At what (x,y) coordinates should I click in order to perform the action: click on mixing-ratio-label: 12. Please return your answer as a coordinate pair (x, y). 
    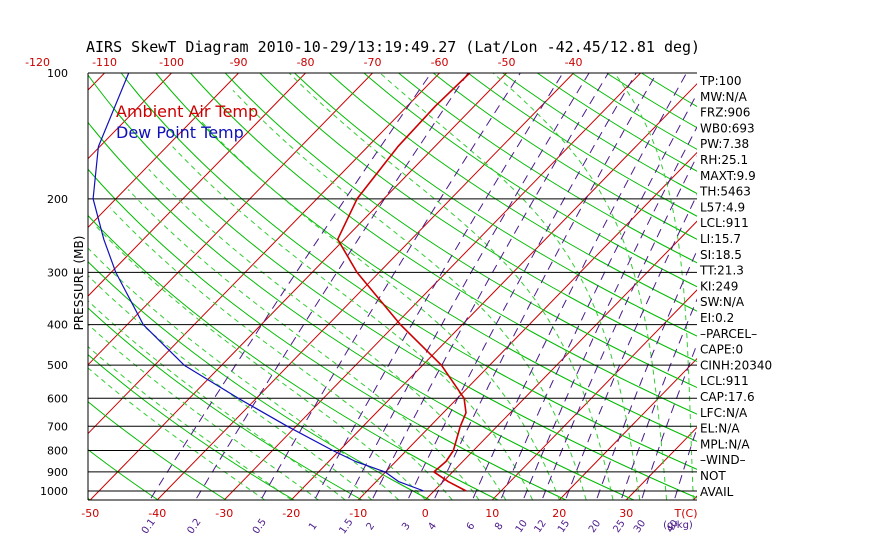
    Looking at the image, I should click on (540, 526).